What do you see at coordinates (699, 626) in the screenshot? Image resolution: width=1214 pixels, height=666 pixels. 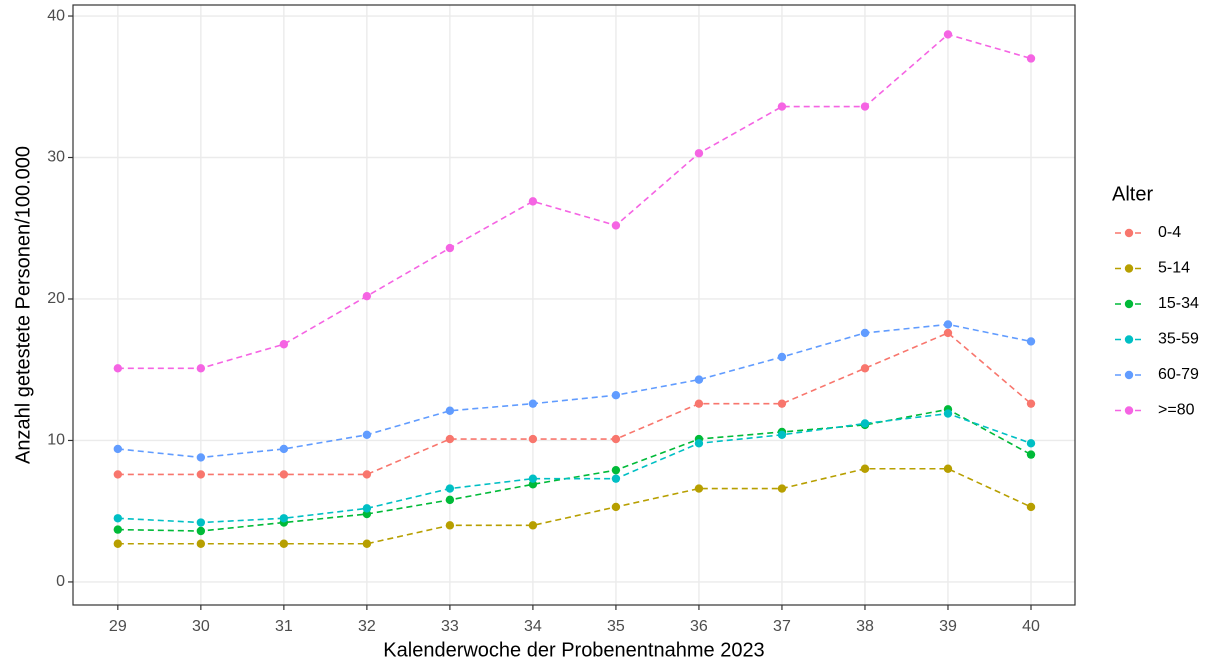 I see `x-tick-label: 36` at bounding box center [699, 626].